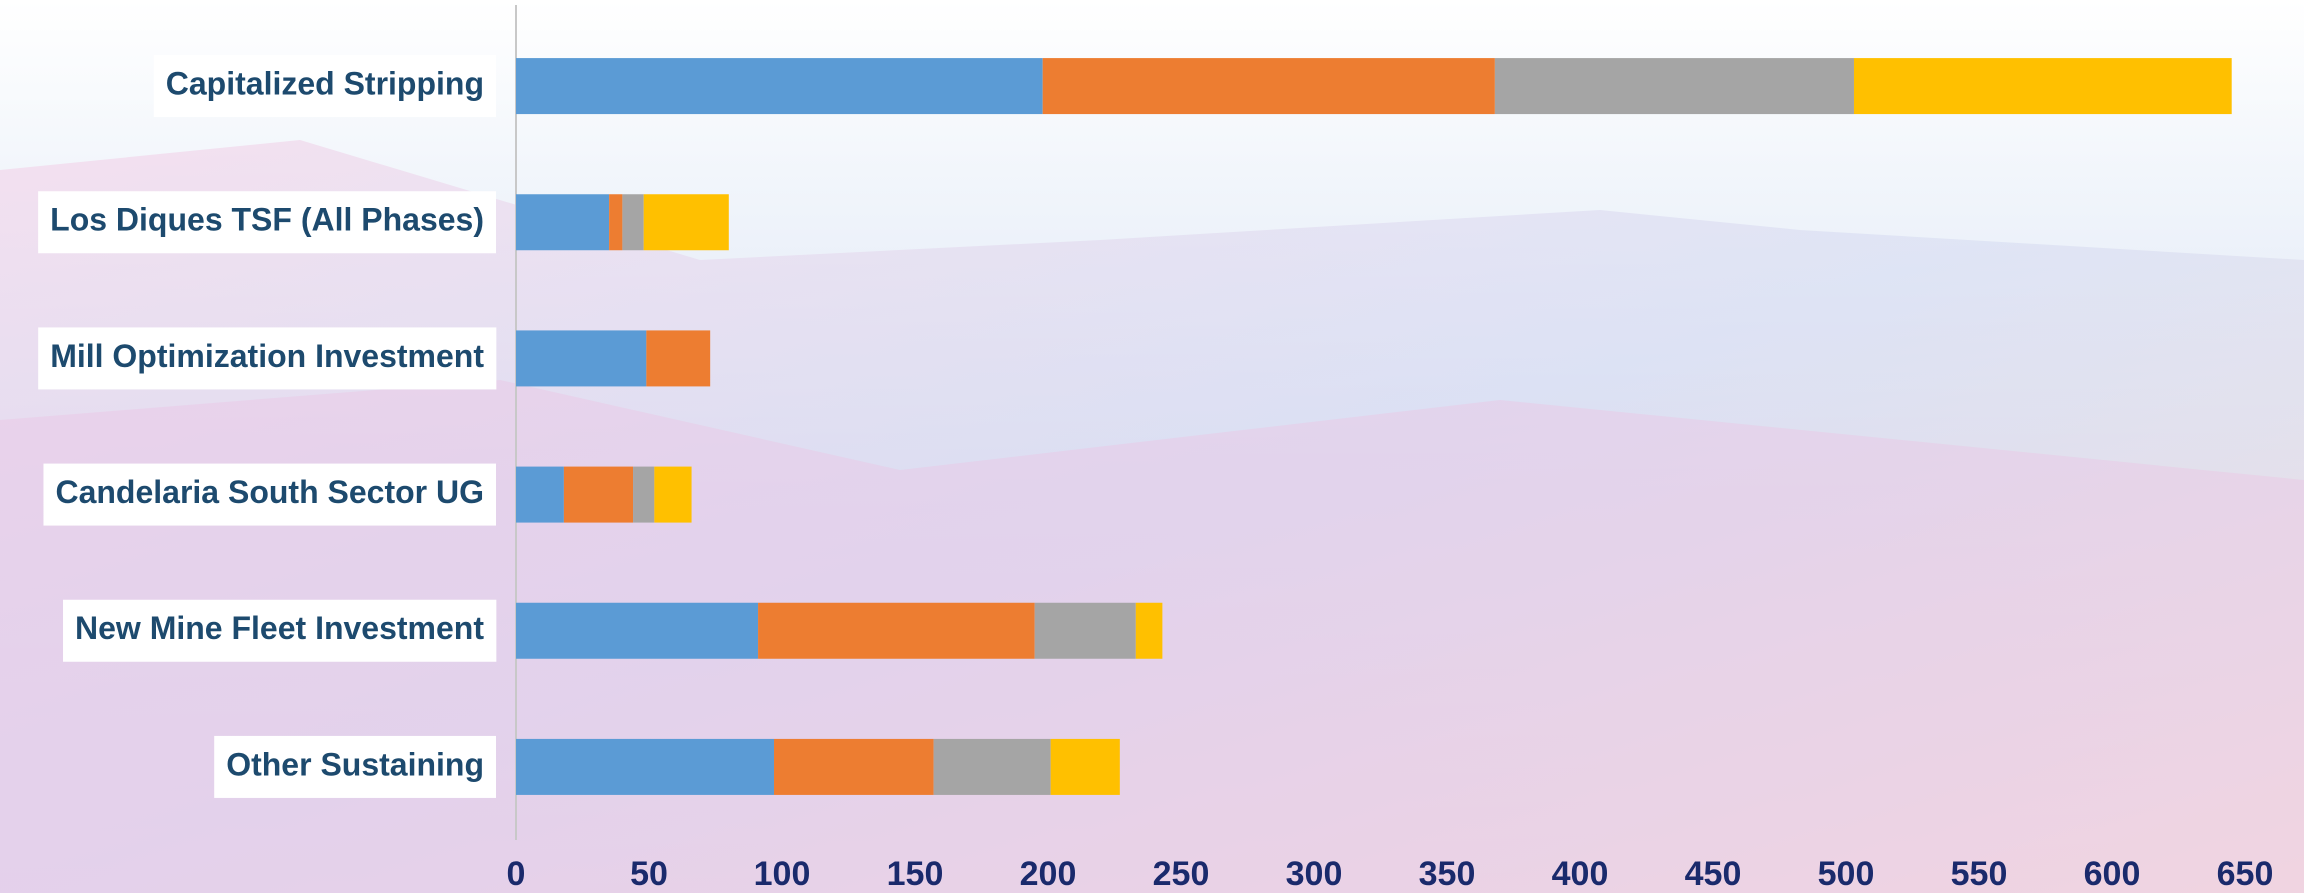 This screenshot has width=2304, height=893. I want to click on category-label: Candelaria South Sector UG, so click(269, 492).